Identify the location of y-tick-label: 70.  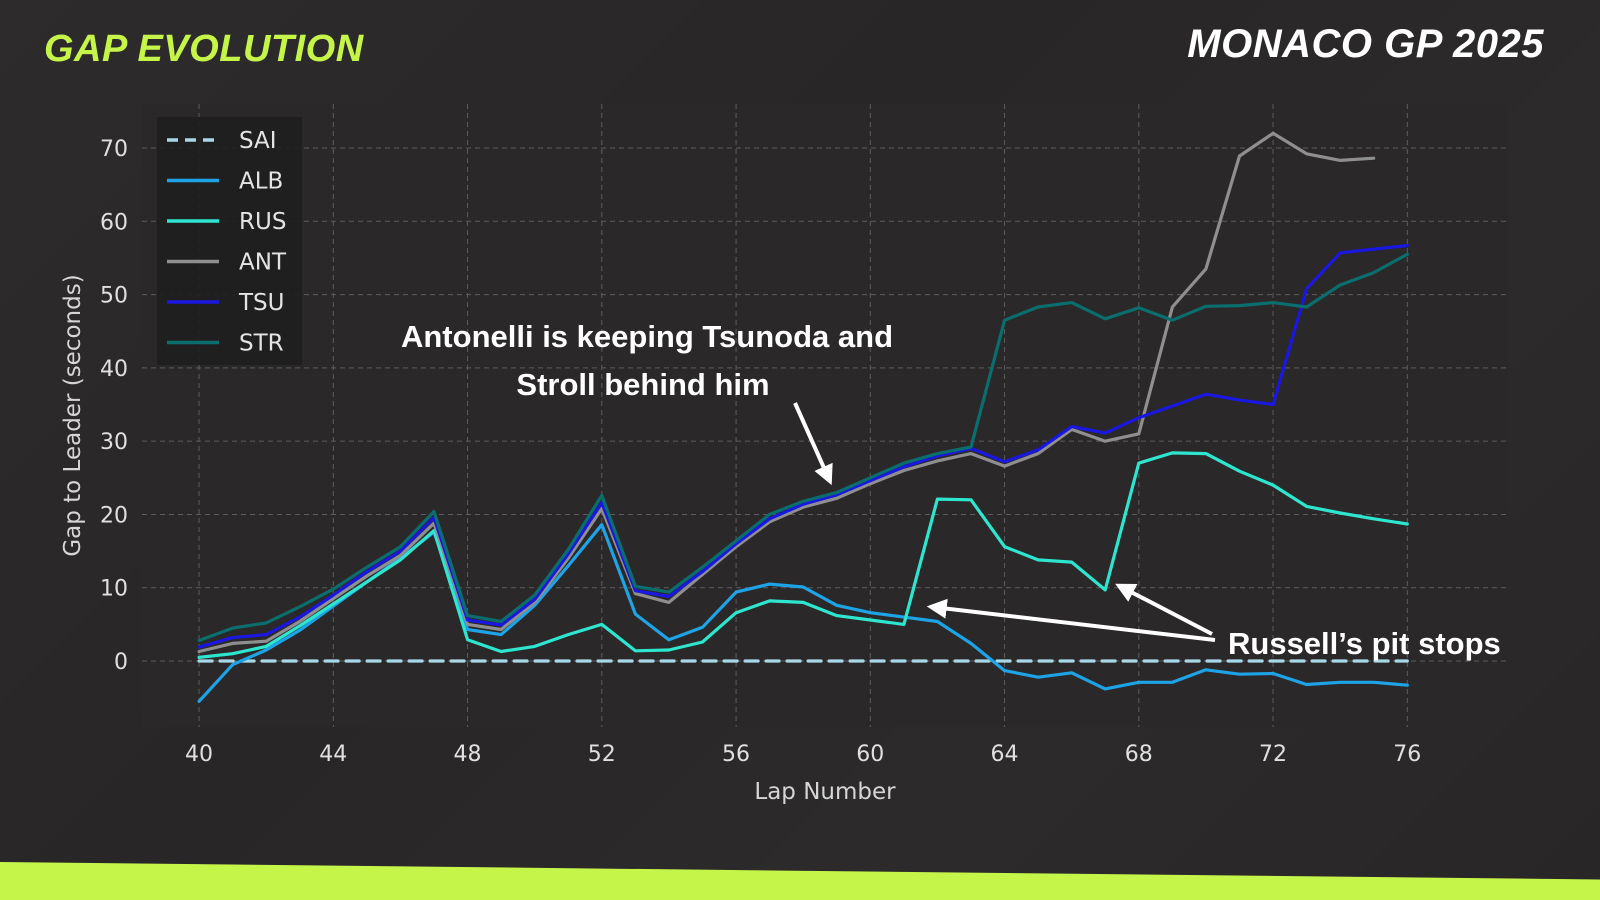
(114, 149).